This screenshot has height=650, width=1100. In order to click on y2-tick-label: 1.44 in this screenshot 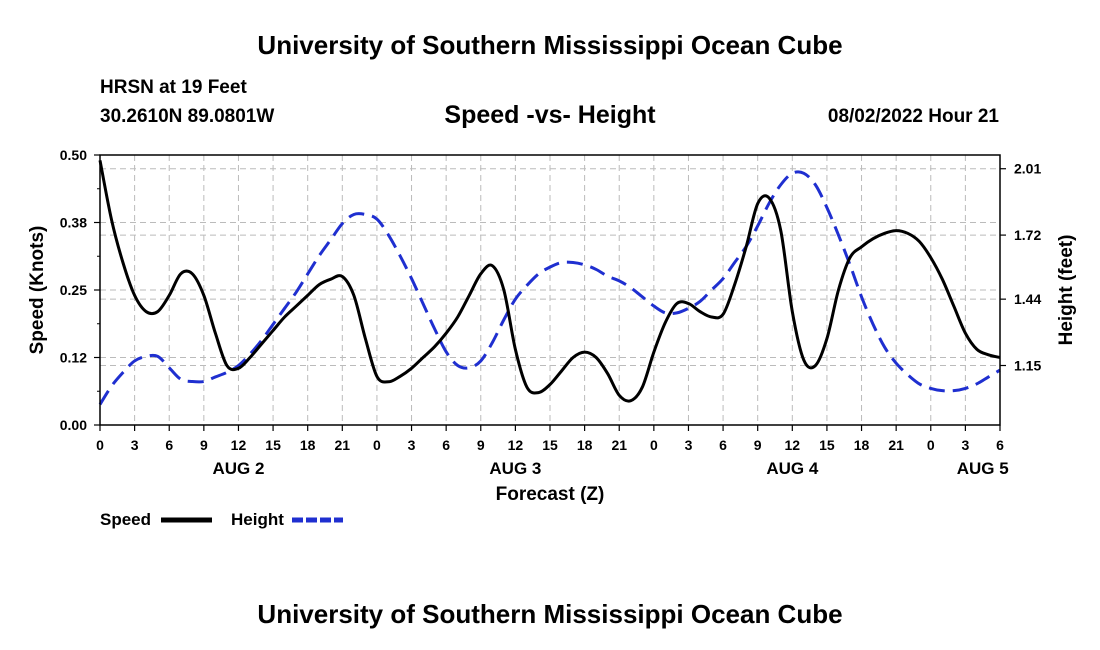, I will do `click(1027, 299)`.